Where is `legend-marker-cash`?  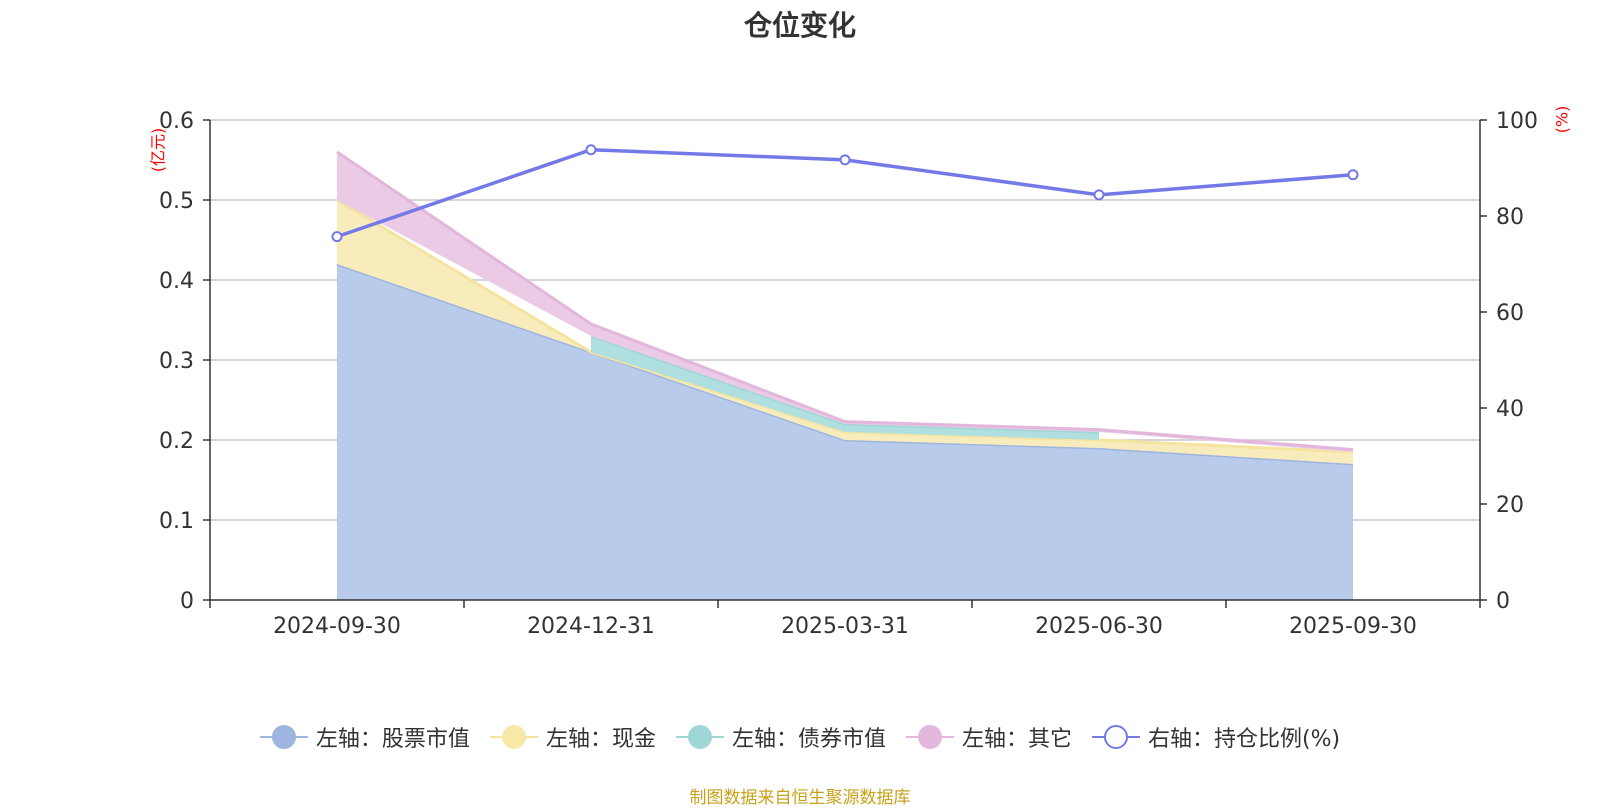 legend-marker-cash is located at coordinates (513, 737).